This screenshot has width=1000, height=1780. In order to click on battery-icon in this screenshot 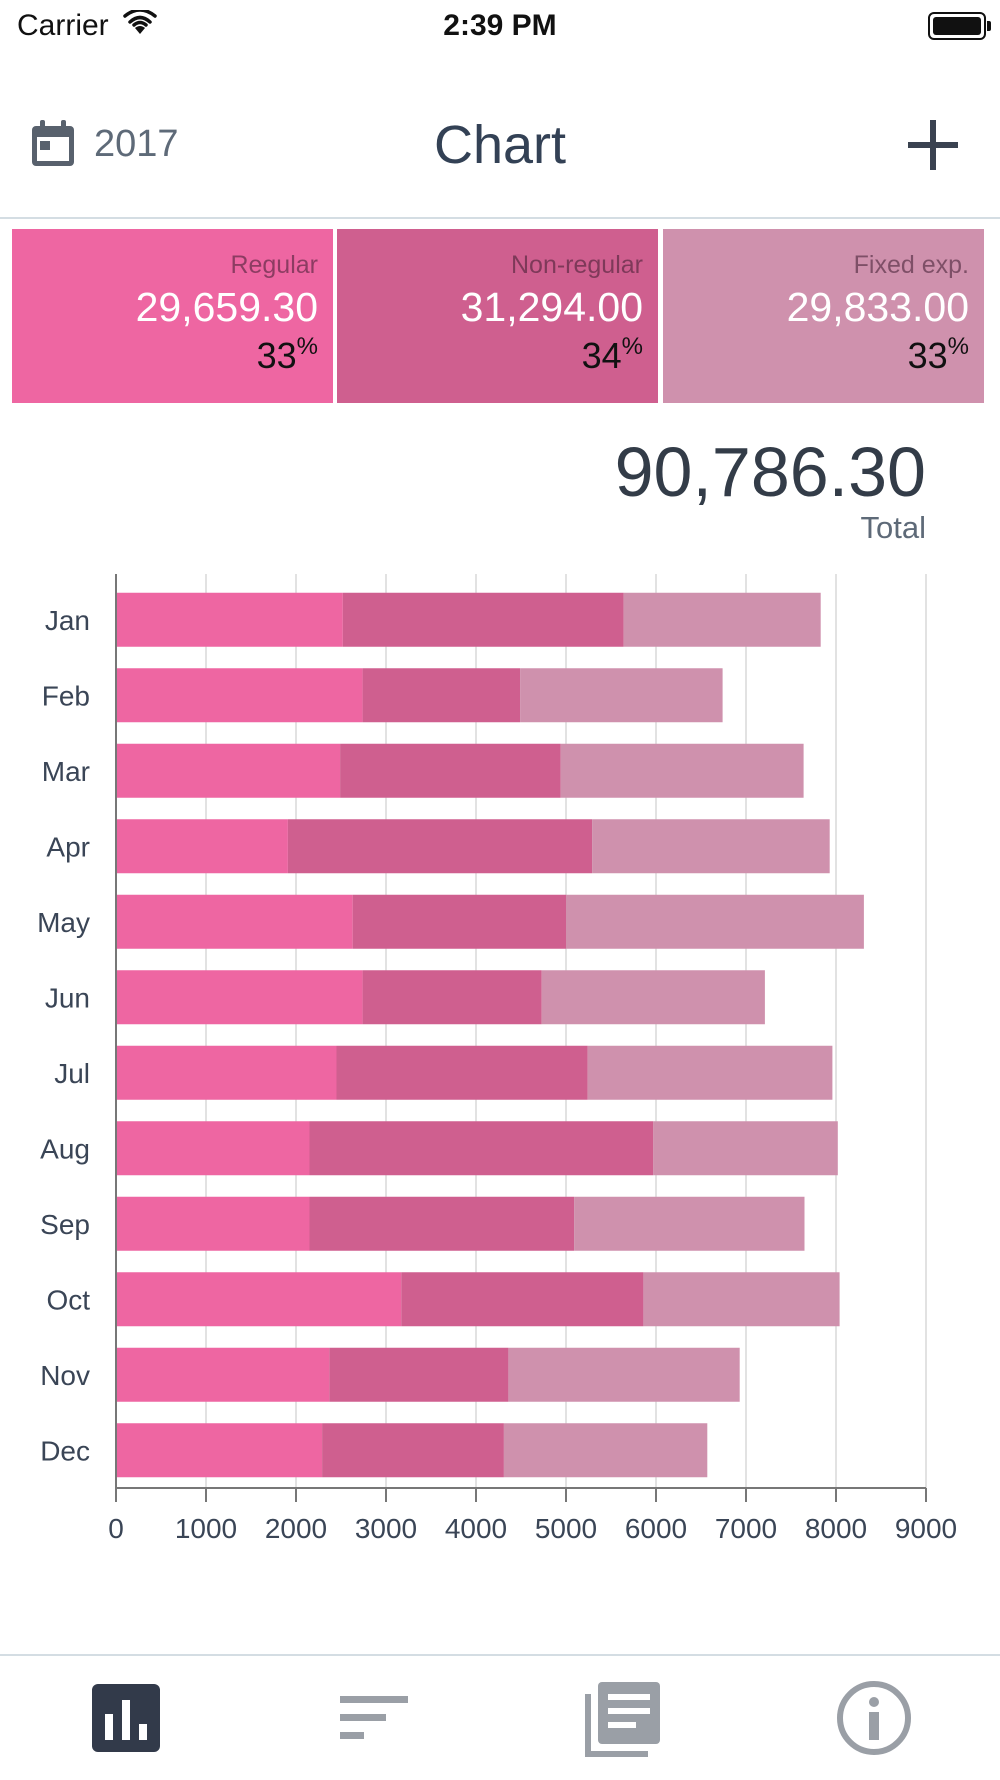, I will do `click(959, 26)`.